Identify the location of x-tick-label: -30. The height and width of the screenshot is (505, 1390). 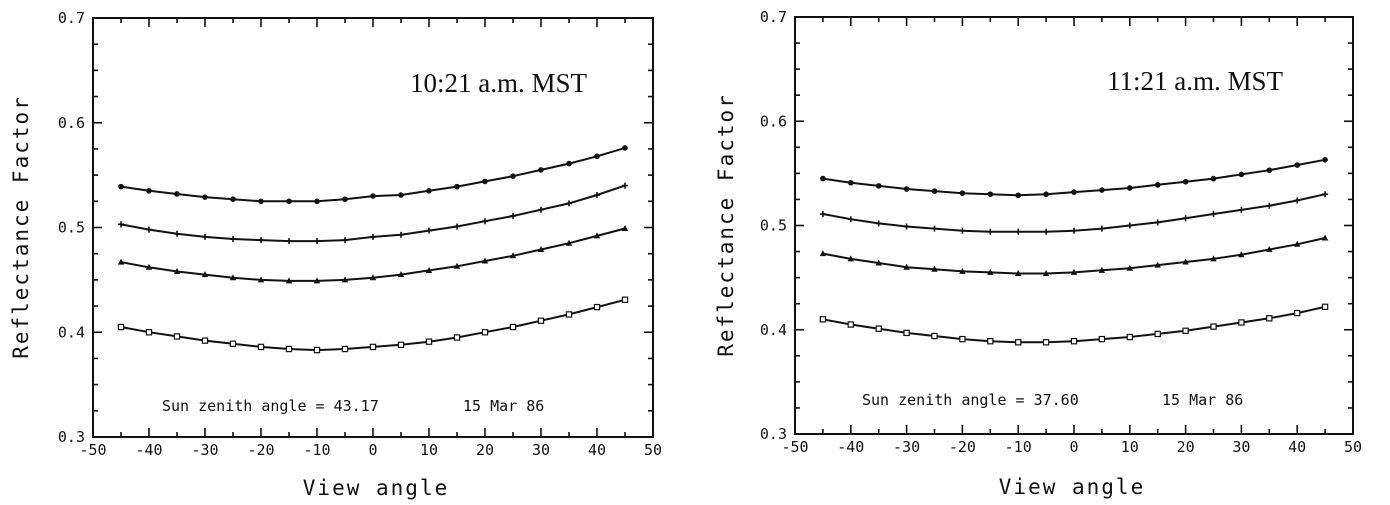
(906, 447).